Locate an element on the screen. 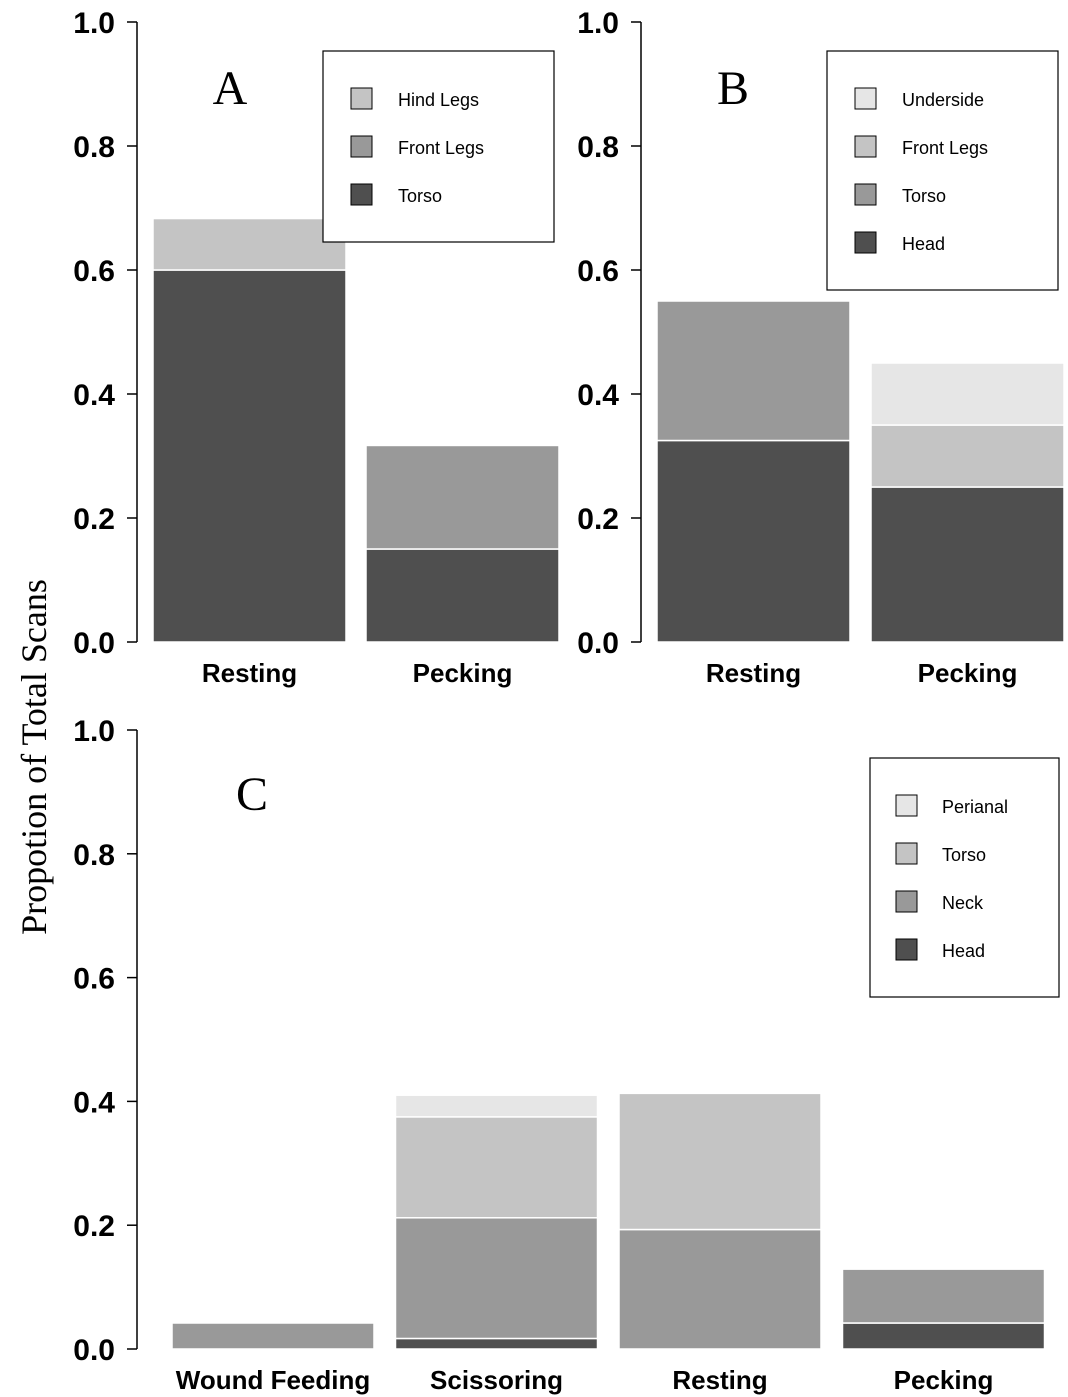  legend: Perianal Torso Neck Head is located at coordinates (964, 877).